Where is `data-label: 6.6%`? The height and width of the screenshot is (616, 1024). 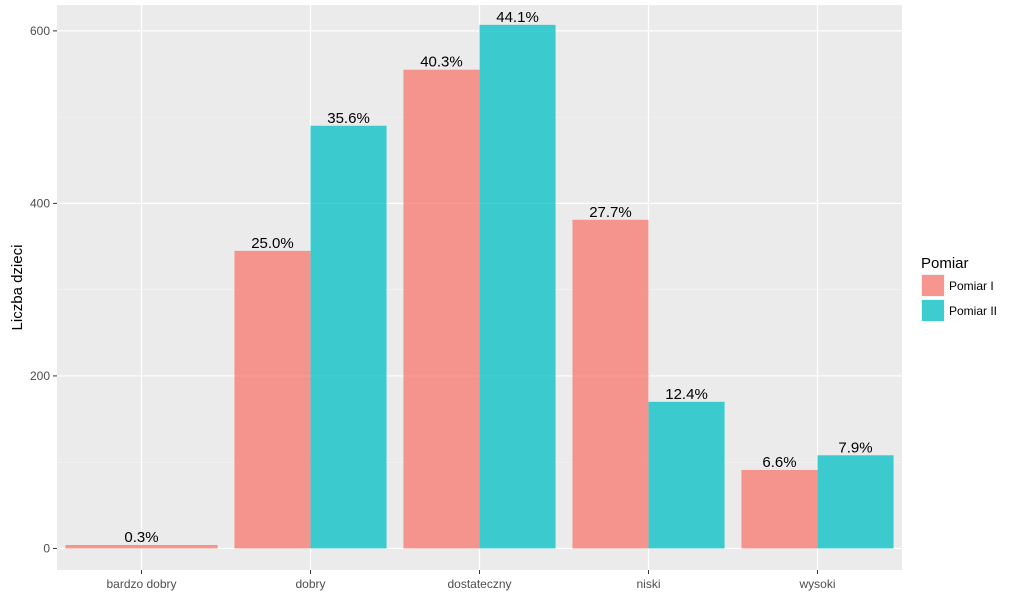 data-label: 6.6% is located at coordinates (779, 462).